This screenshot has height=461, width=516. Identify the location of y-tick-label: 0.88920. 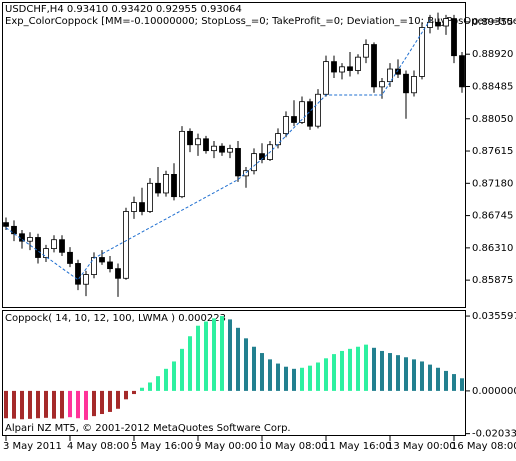
(492, 54).